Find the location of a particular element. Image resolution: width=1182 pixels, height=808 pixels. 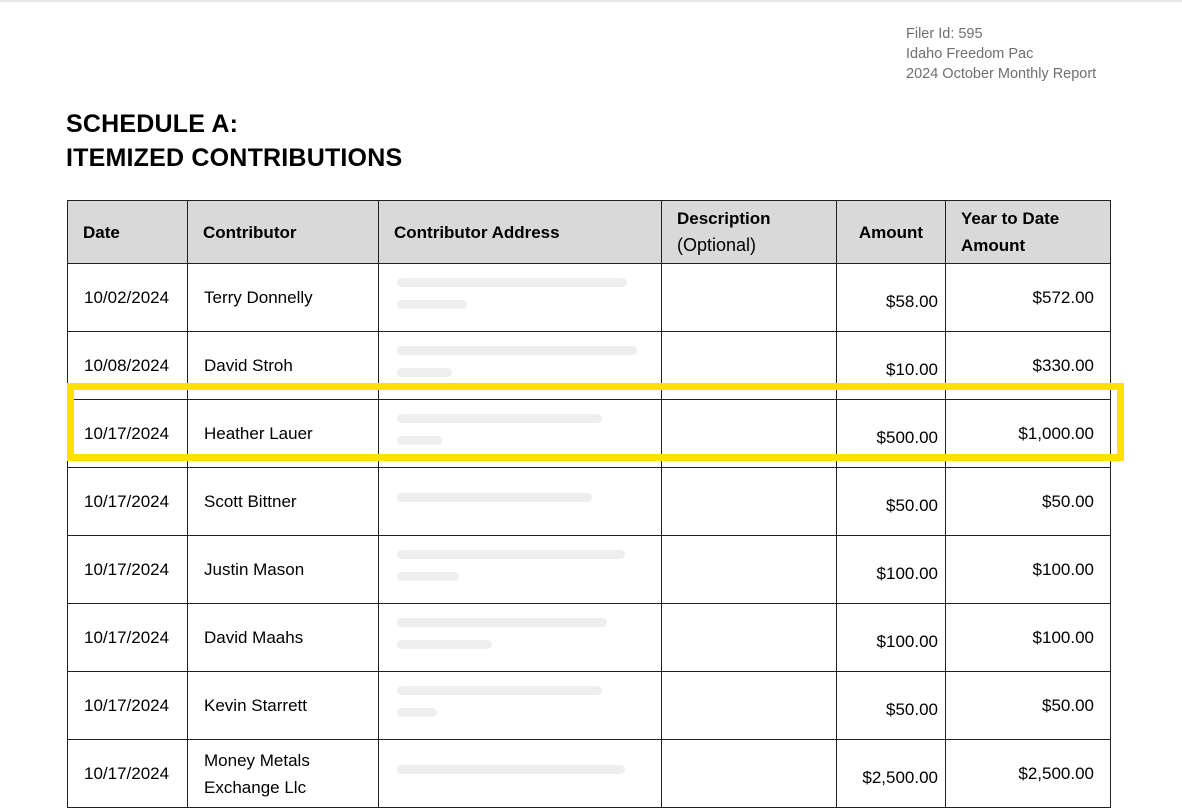

cell-contributor: Kevin Starrett is located at coordinates (283, 705).